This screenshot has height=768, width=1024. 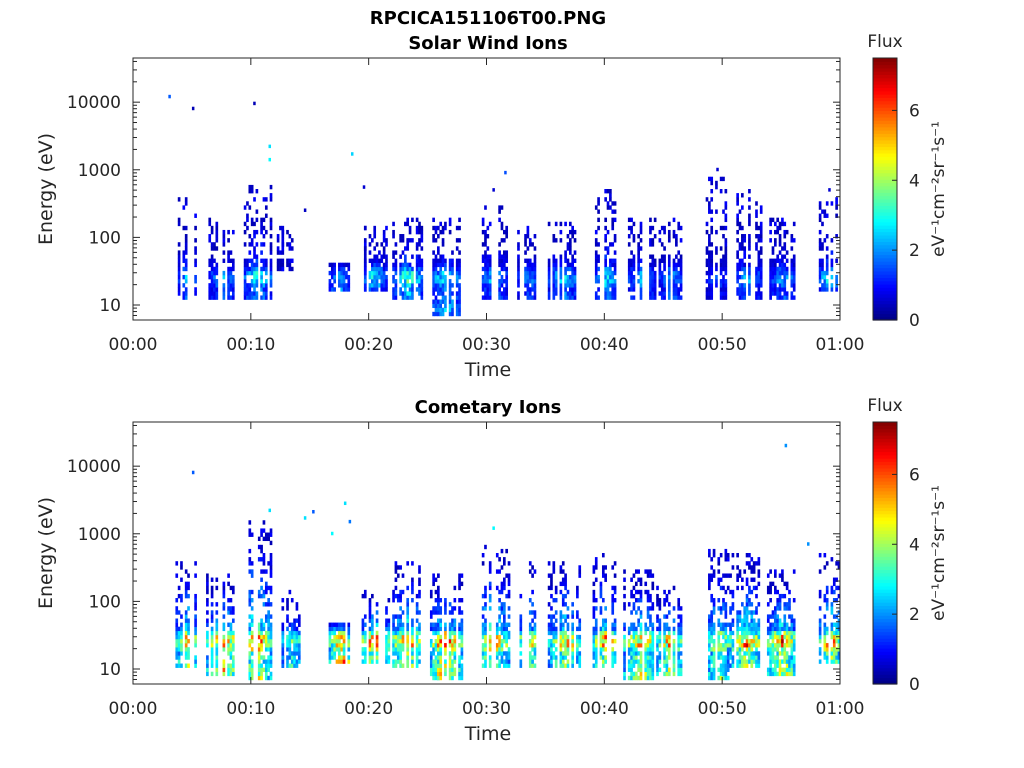 What do you see at coordinates (270, 510) in the screenshot?
I see `heatmap-point` at bounding box center [270, 510].